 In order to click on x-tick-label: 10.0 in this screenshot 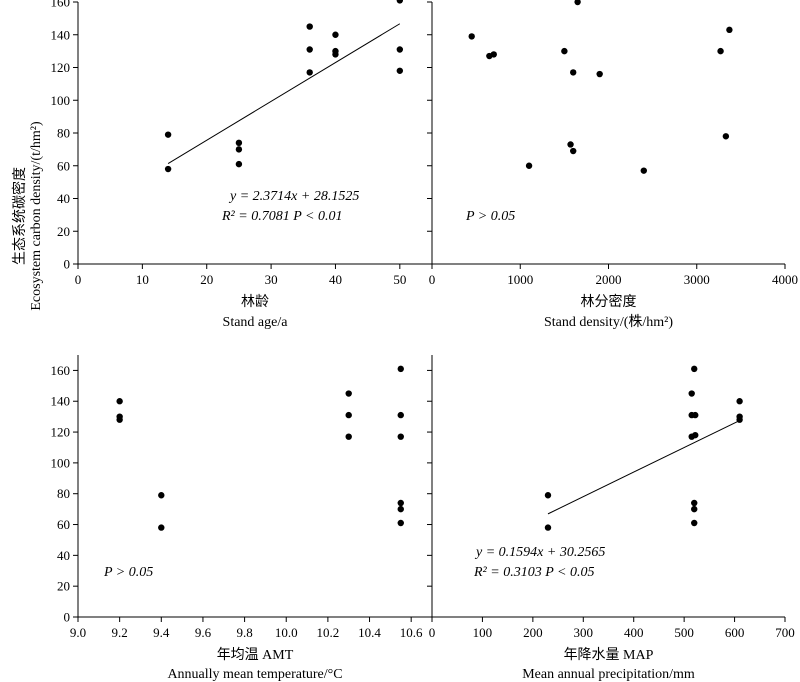, I will do `click(286, 632)`.